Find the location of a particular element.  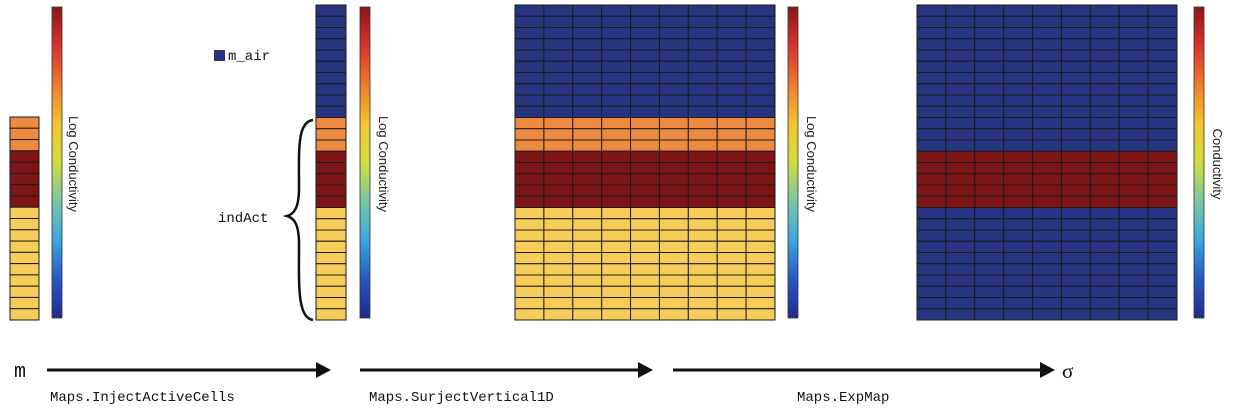

m-air-label: m_air is located at coordinates (249, 57).